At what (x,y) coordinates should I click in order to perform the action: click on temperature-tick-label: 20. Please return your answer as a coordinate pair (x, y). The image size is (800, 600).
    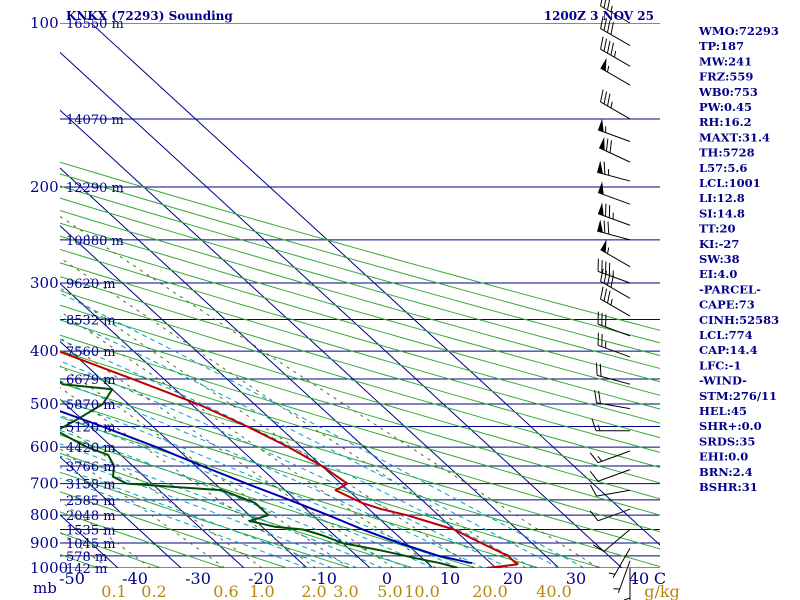
    Looking at the image, I should click on (513, 578).